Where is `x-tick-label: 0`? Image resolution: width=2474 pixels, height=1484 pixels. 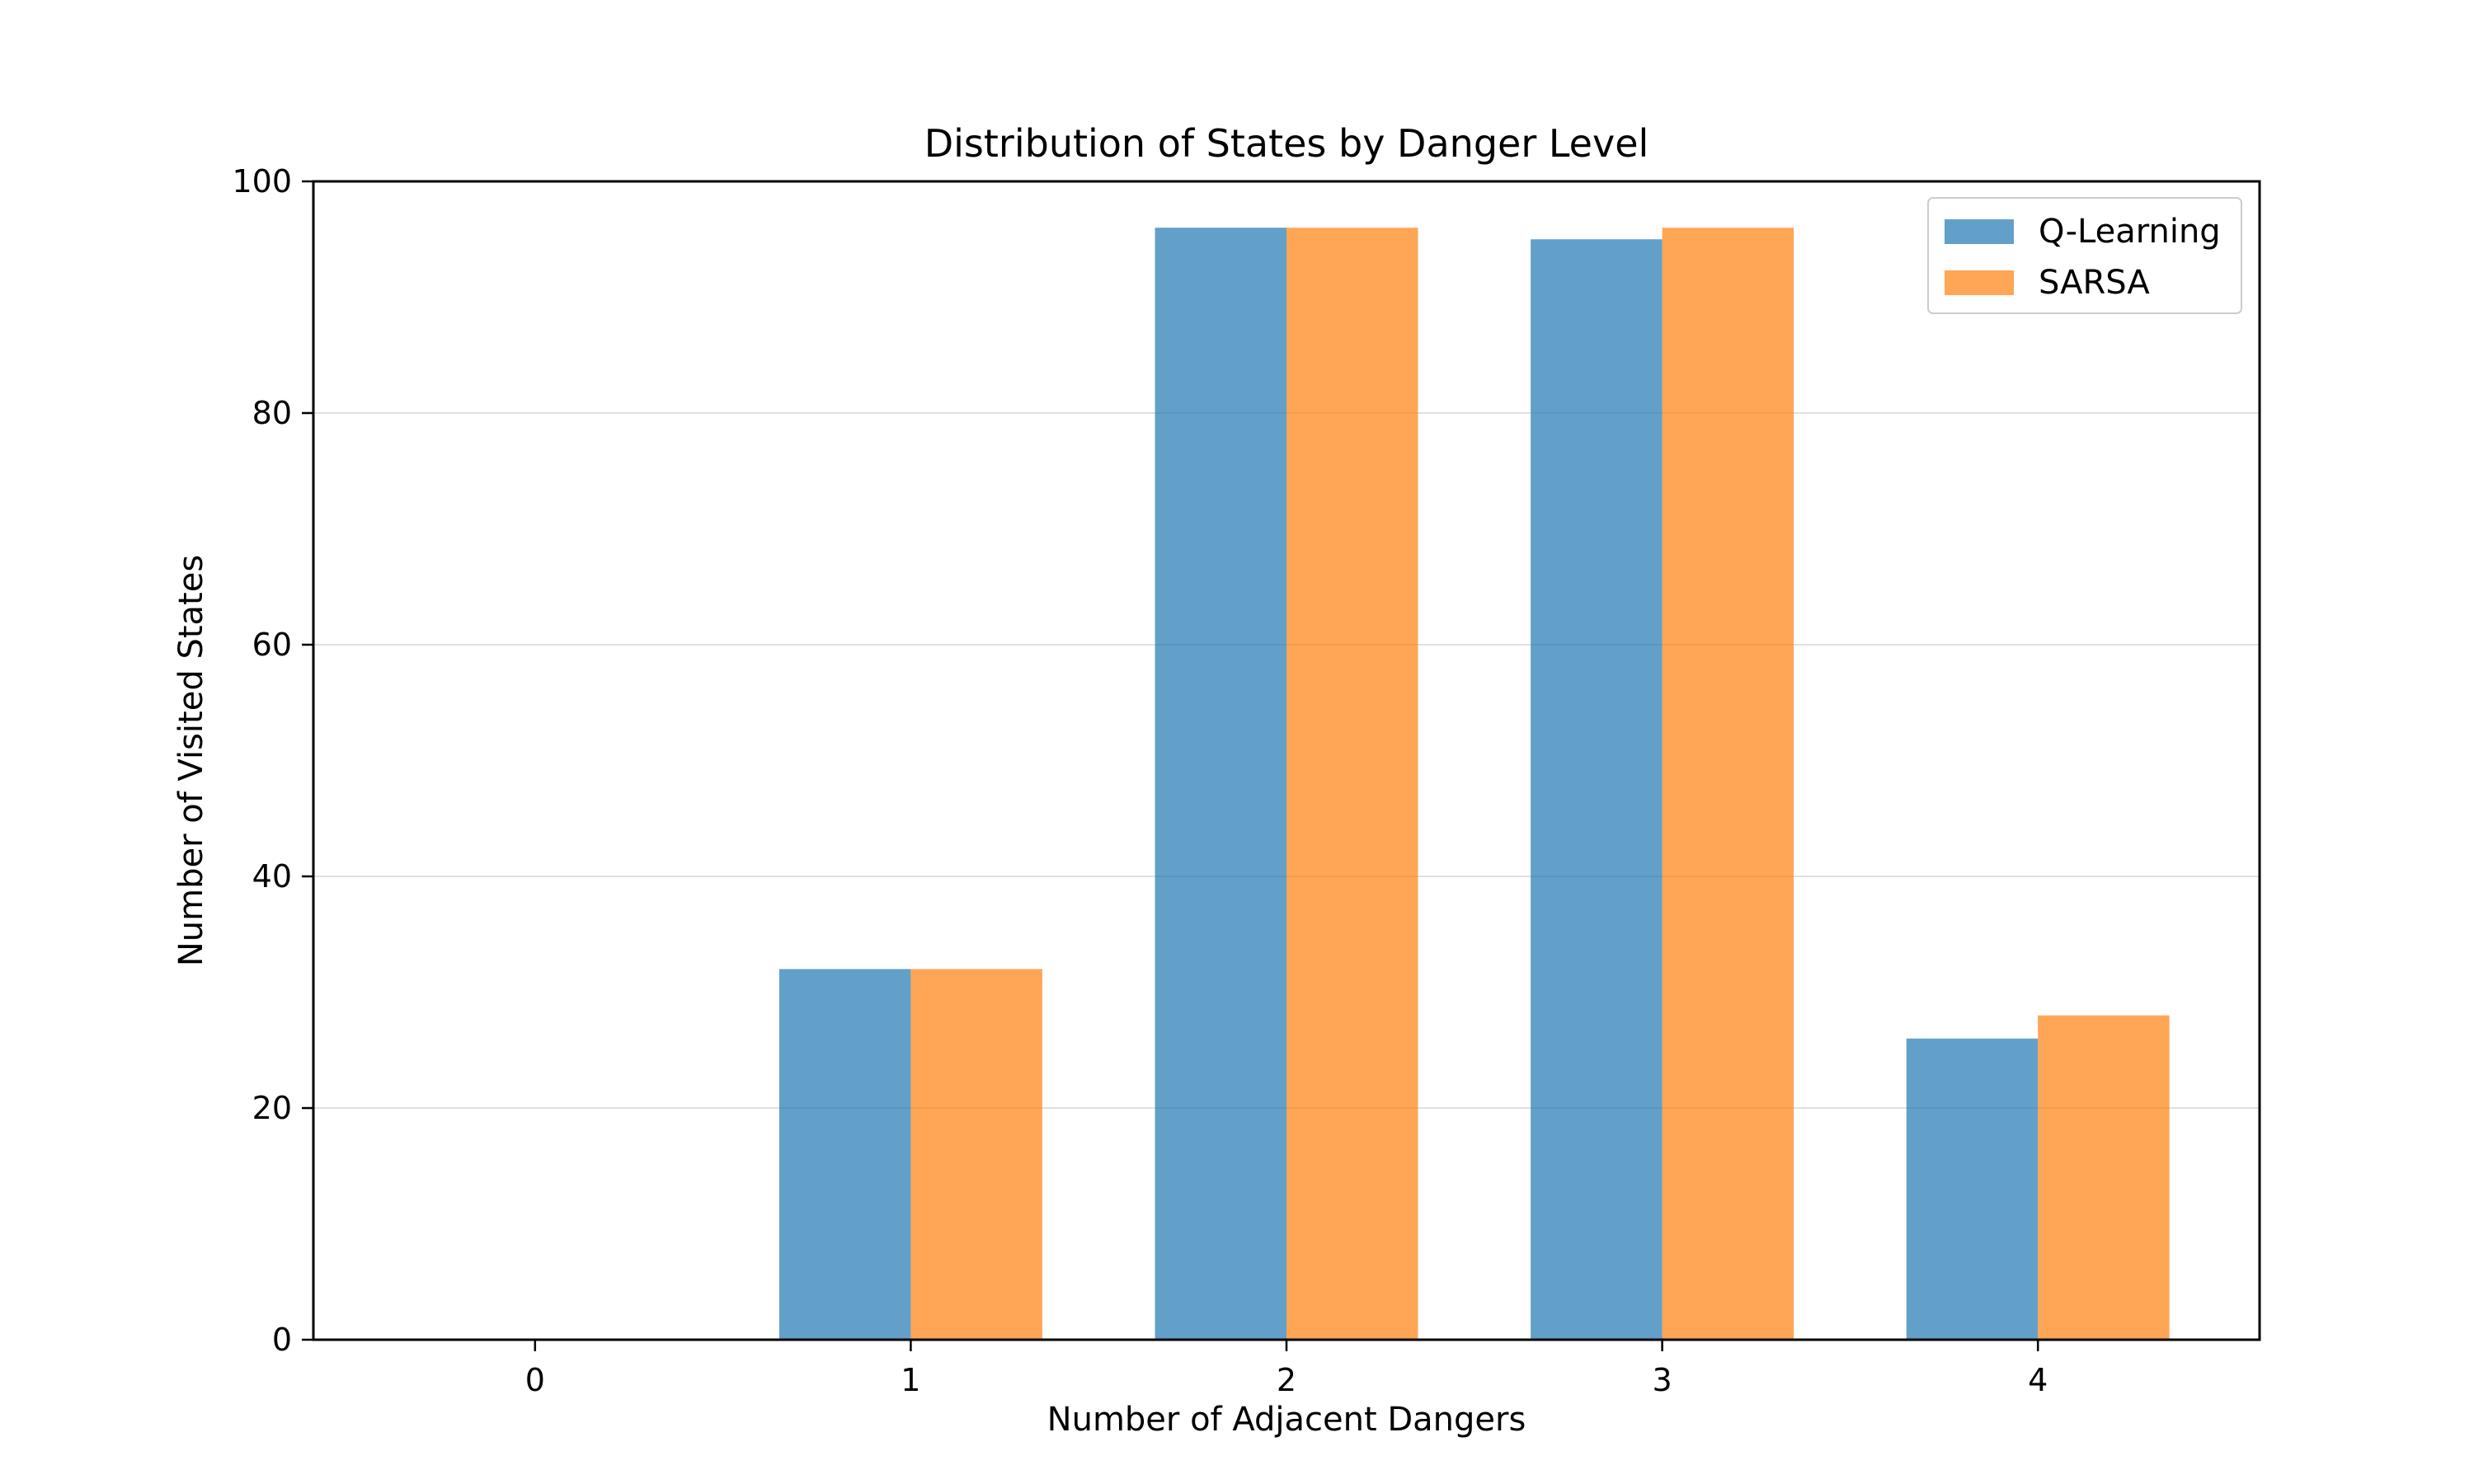 x-tick-label: 0 is located at coordinates (535, 1380).